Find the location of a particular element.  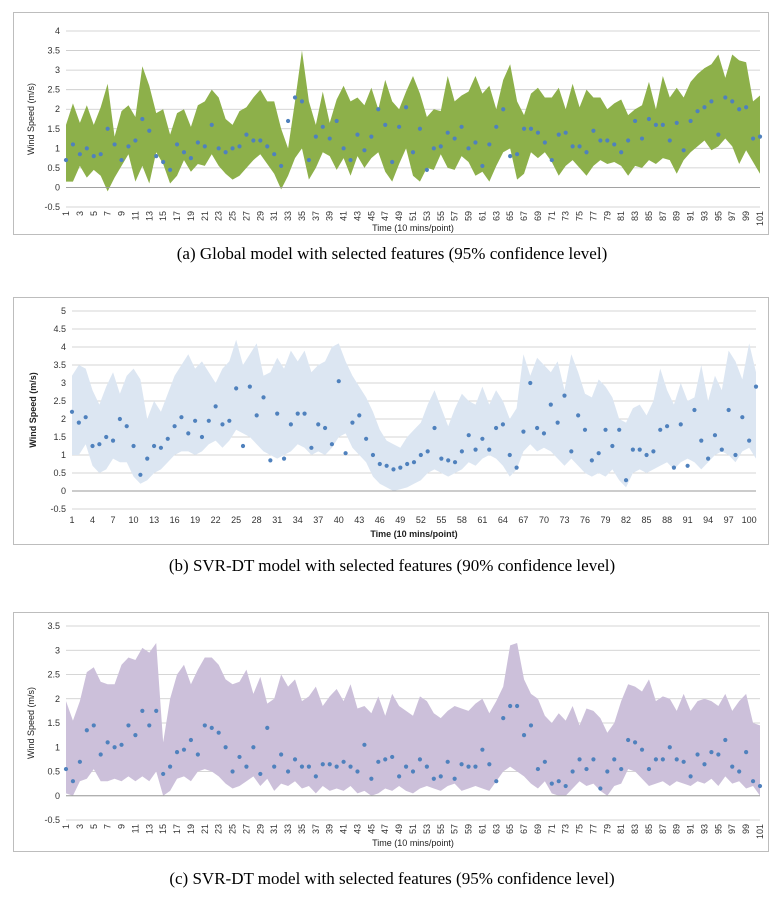

x-tick-label: 82 is located at coordinates (626, 520).